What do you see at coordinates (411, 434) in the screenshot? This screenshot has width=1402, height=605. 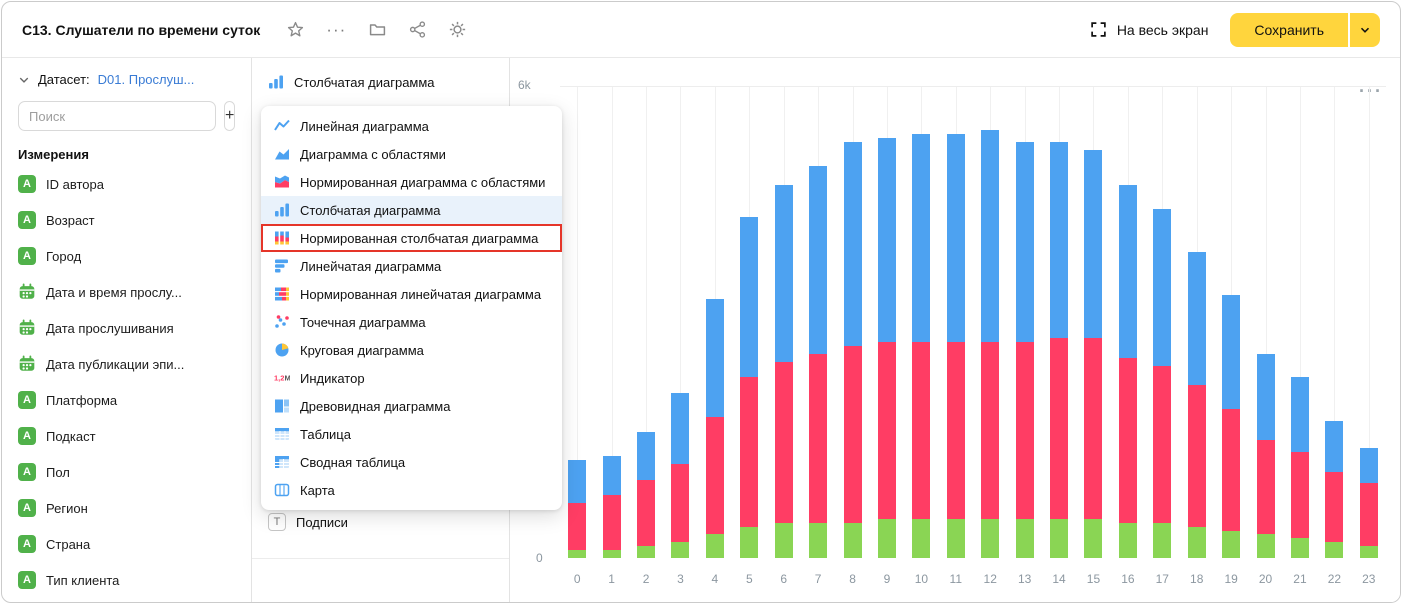 I see `chart-type-option: Таблица` at bounding box center [411, 434].